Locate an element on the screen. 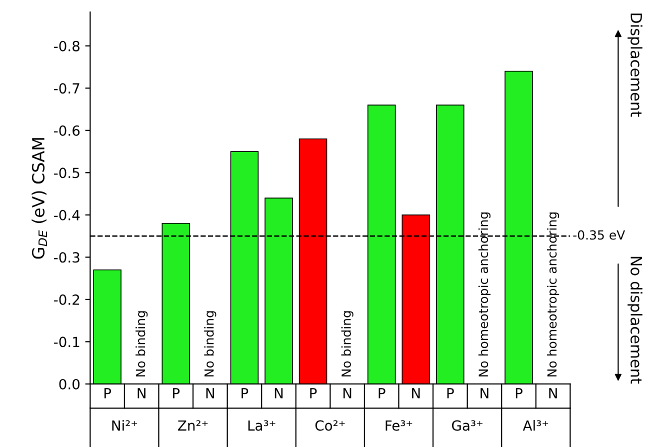 This screenshot has width=663, height=447. y-tick-label: -0.2 is located at coordinates (67, 299).